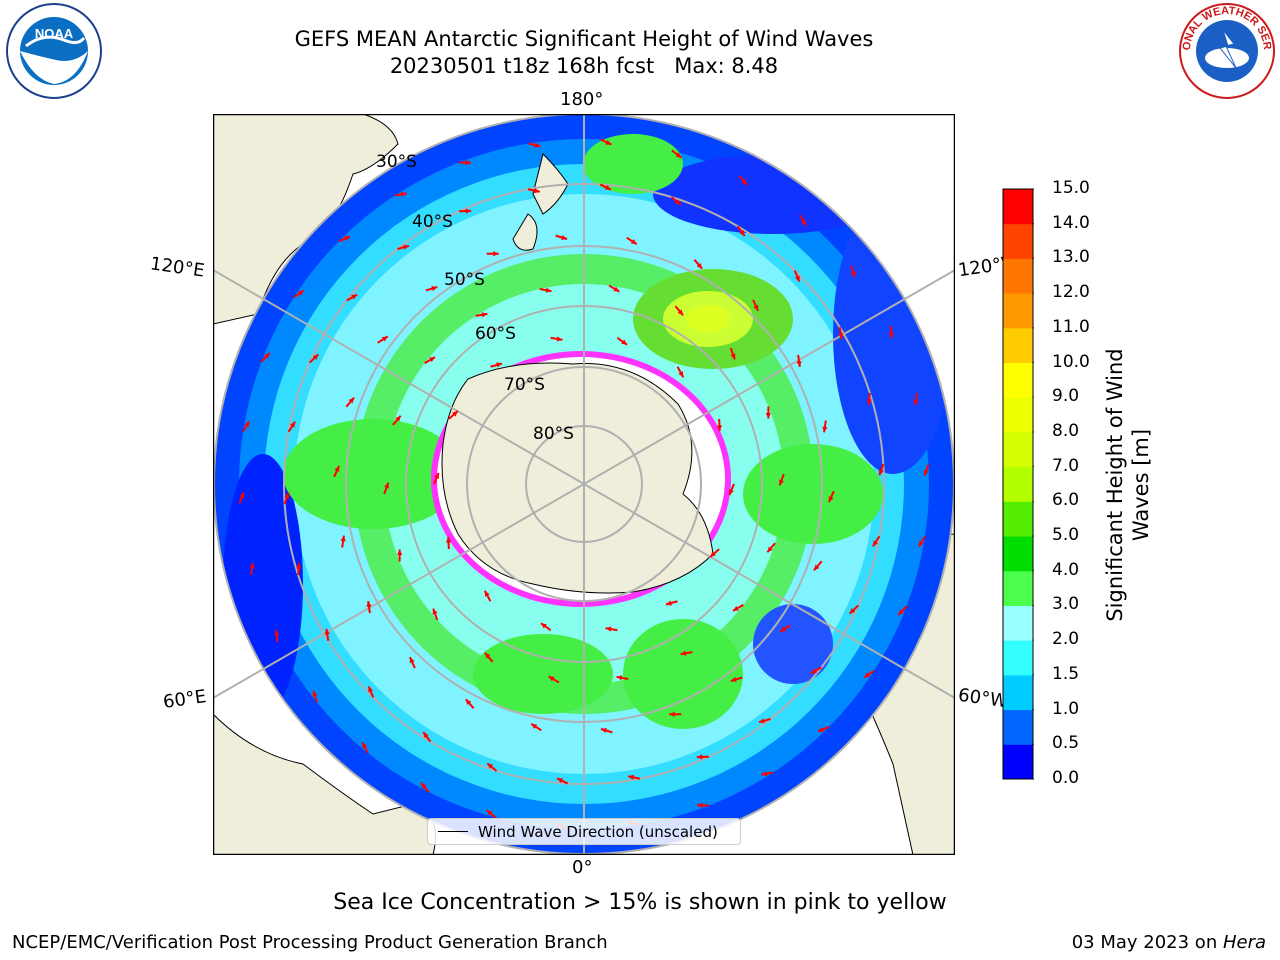 The image size is (1280, 960). I want to click on colorbar-tick-label: 5.0, so click(1066, 535).